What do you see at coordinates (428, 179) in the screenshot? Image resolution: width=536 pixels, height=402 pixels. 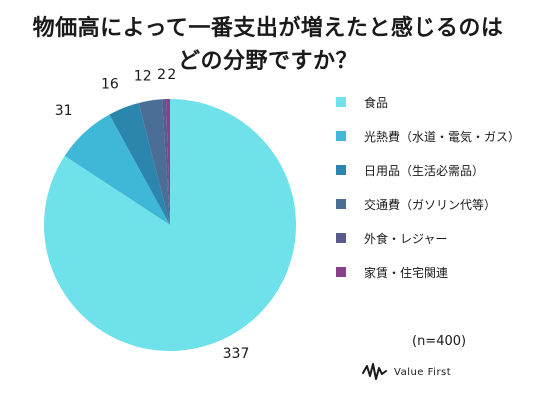 I see `legend-item: 日用品（生活必需品）` at bounding box center [428, 179].